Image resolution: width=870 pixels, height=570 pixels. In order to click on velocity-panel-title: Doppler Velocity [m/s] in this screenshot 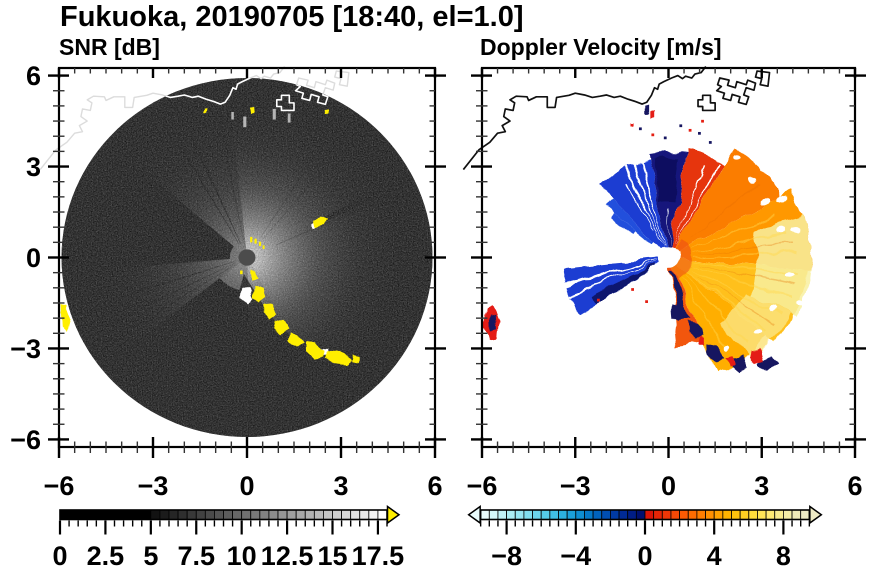, I will do `click(601, 47)`.